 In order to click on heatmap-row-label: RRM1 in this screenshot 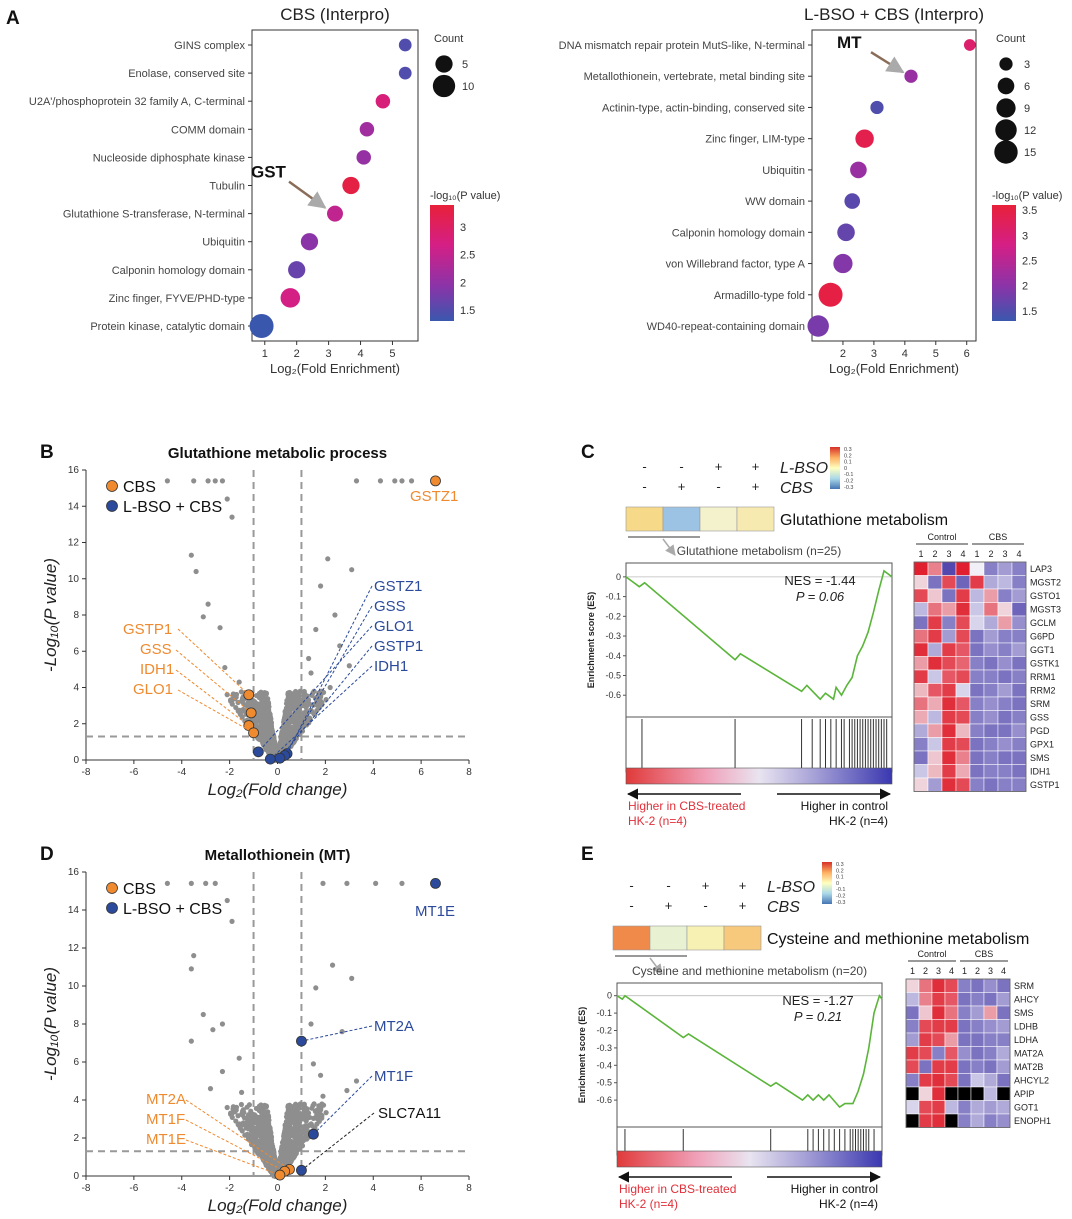, I will do `click(1043, 677)`.